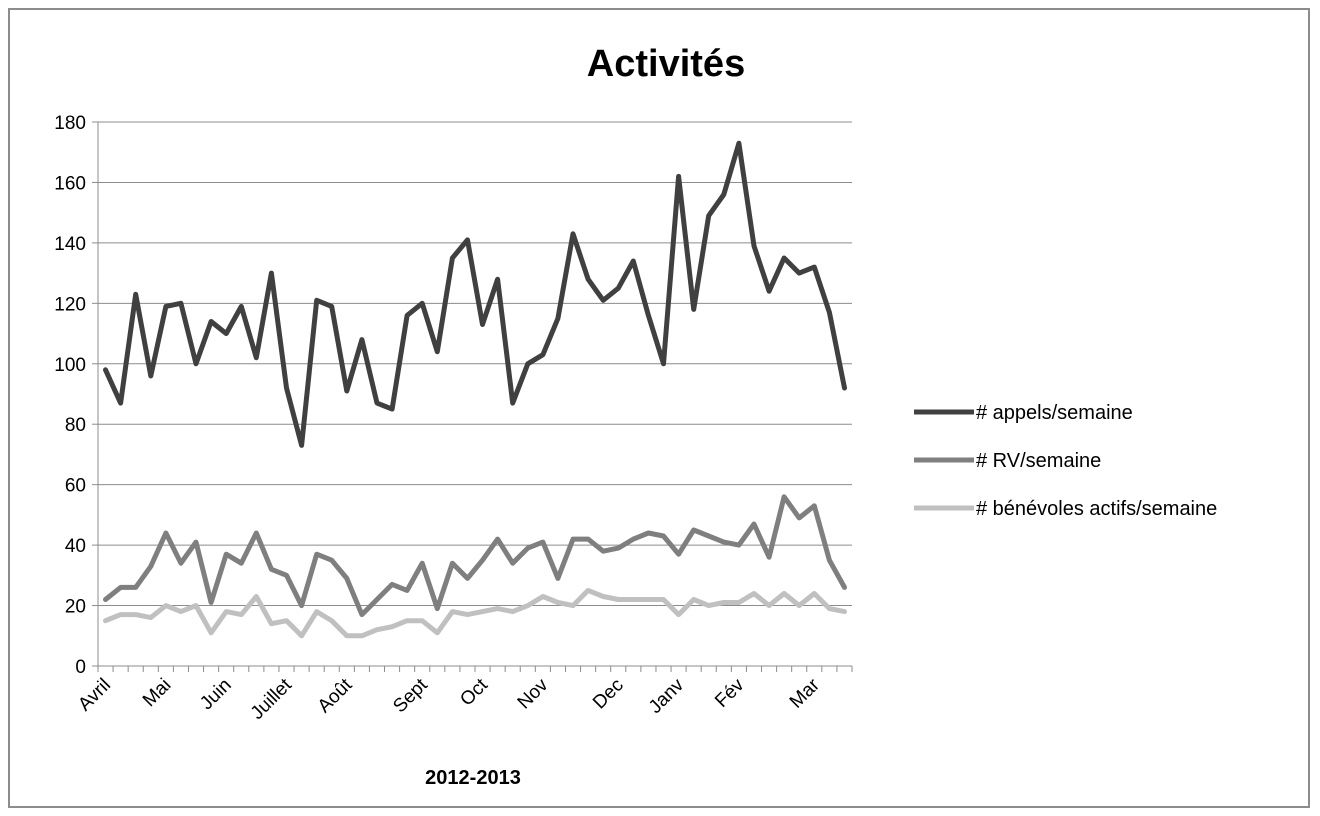 Image resolution: width=1320 pixels, height=816 pixels. Describe the element at coordinates (667, 696) in the screenshot. I see `x-tick-label: Janv` at that location.